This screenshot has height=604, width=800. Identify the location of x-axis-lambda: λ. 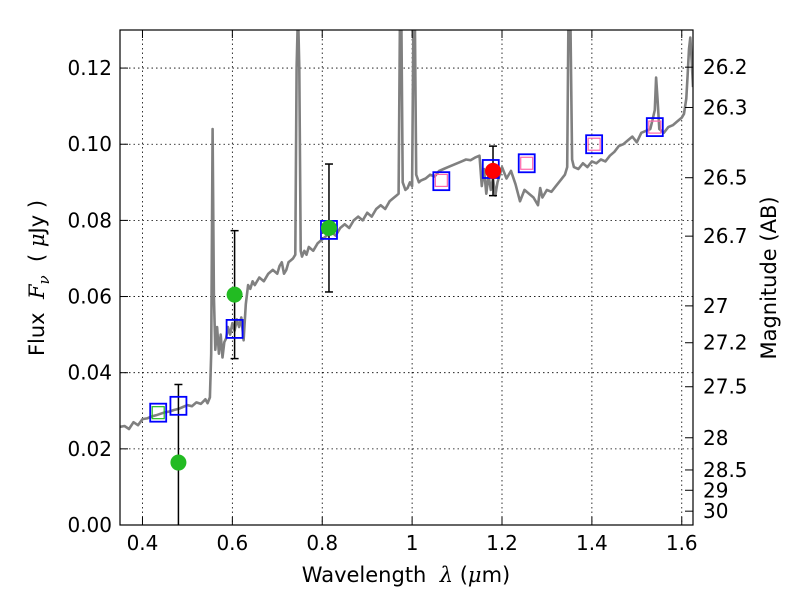
(446, 575).